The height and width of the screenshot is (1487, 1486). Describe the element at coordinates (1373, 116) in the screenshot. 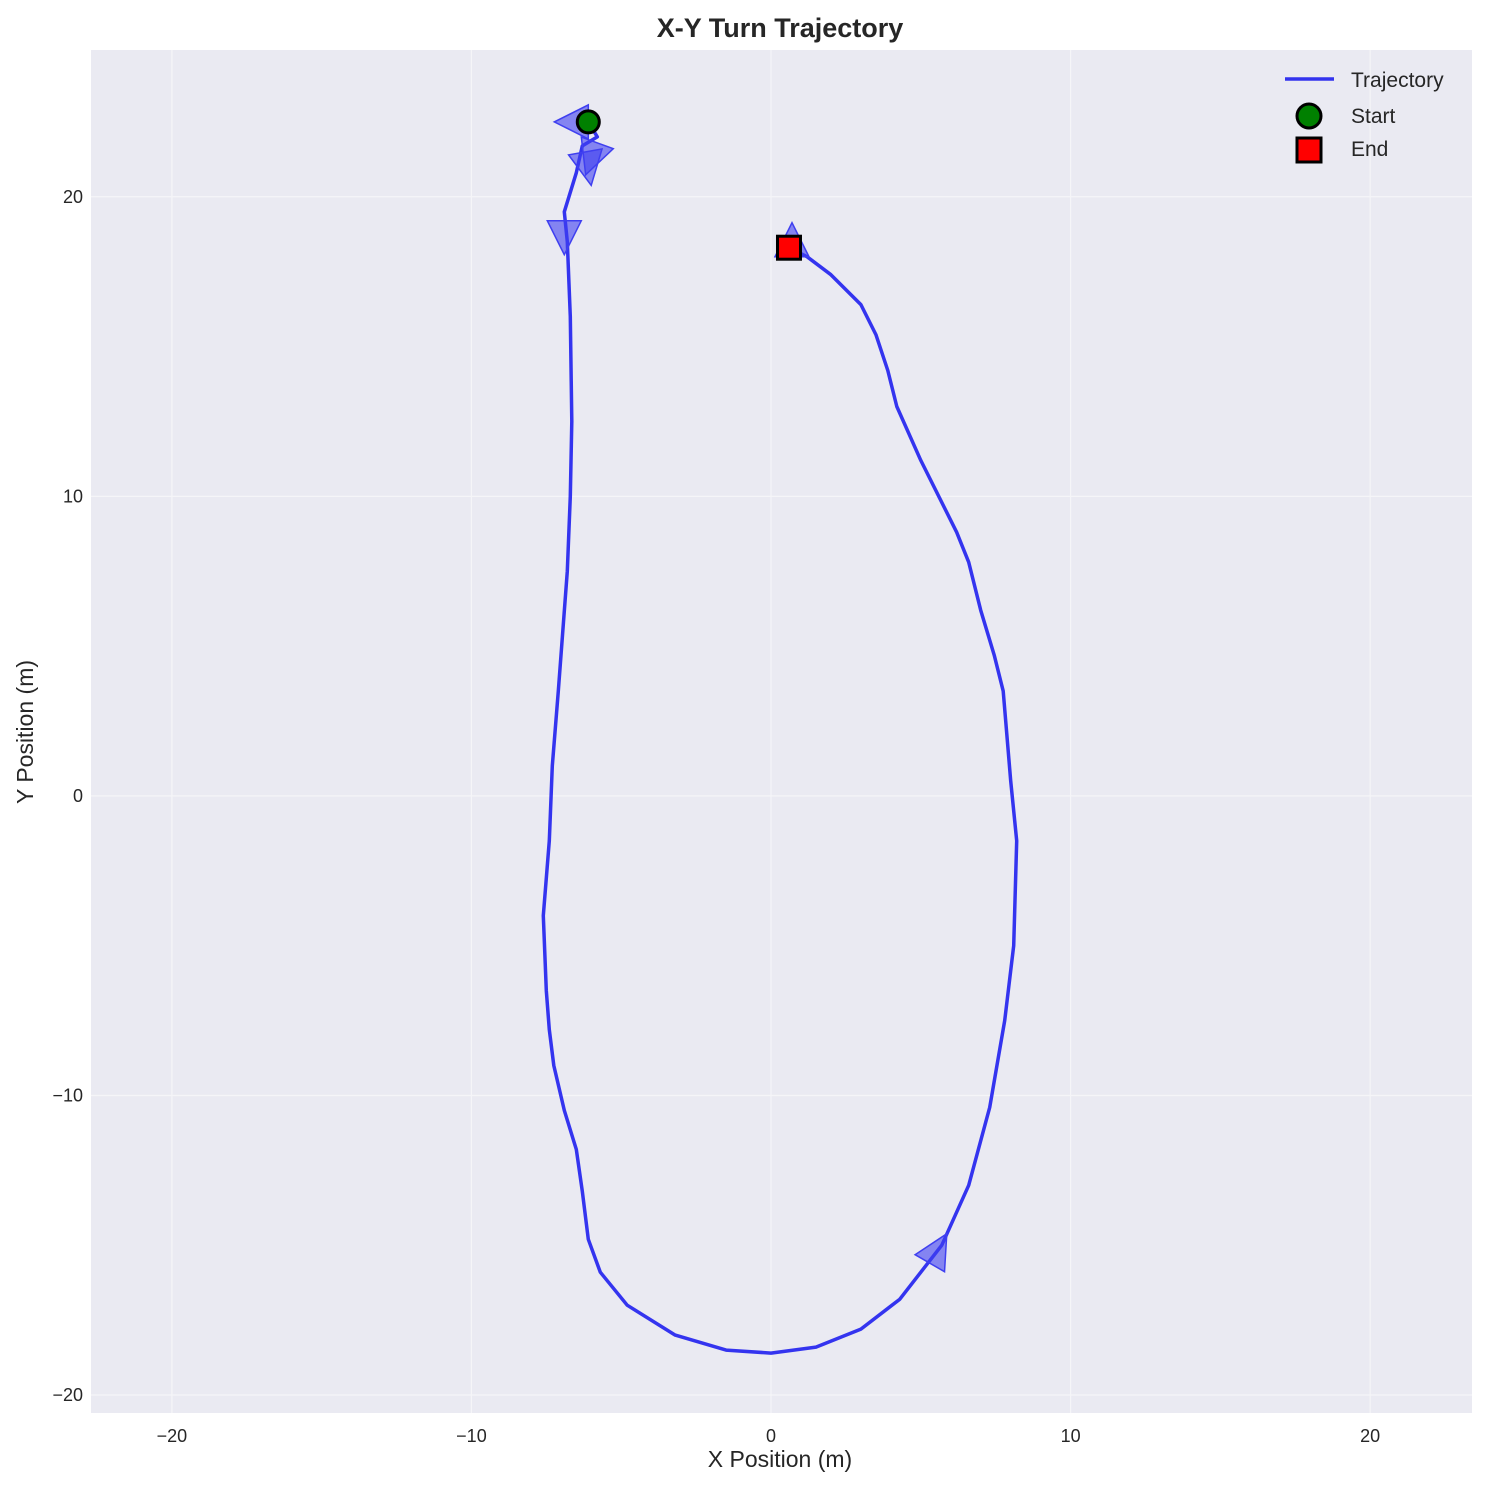

I see `legend-start-label: Start` at that location.